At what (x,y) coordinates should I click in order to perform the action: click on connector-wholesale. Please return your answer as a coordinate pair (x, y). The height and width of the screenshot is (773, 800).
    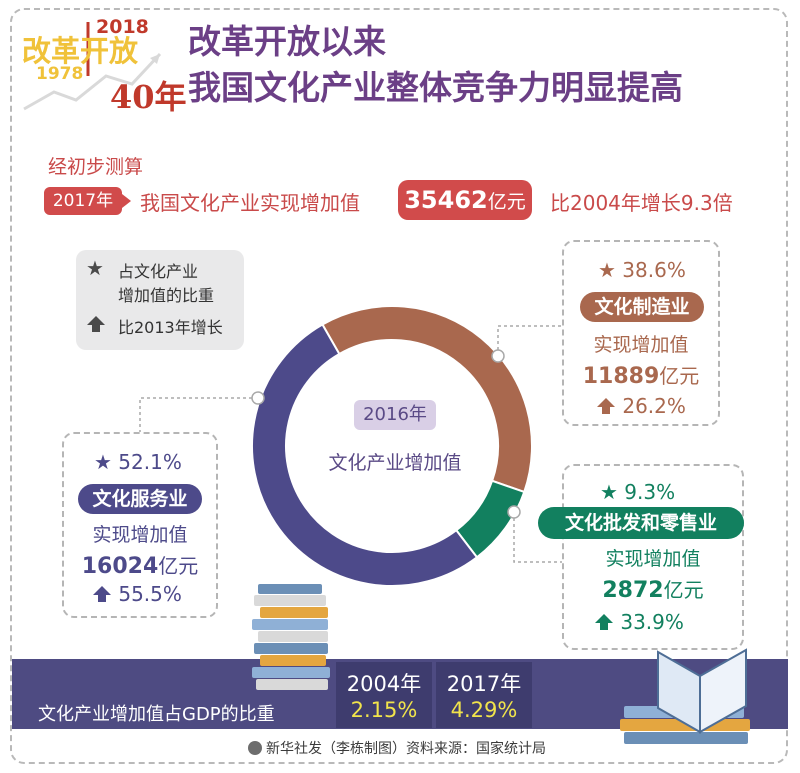
    Looking at the image, I should click on (537, 537).